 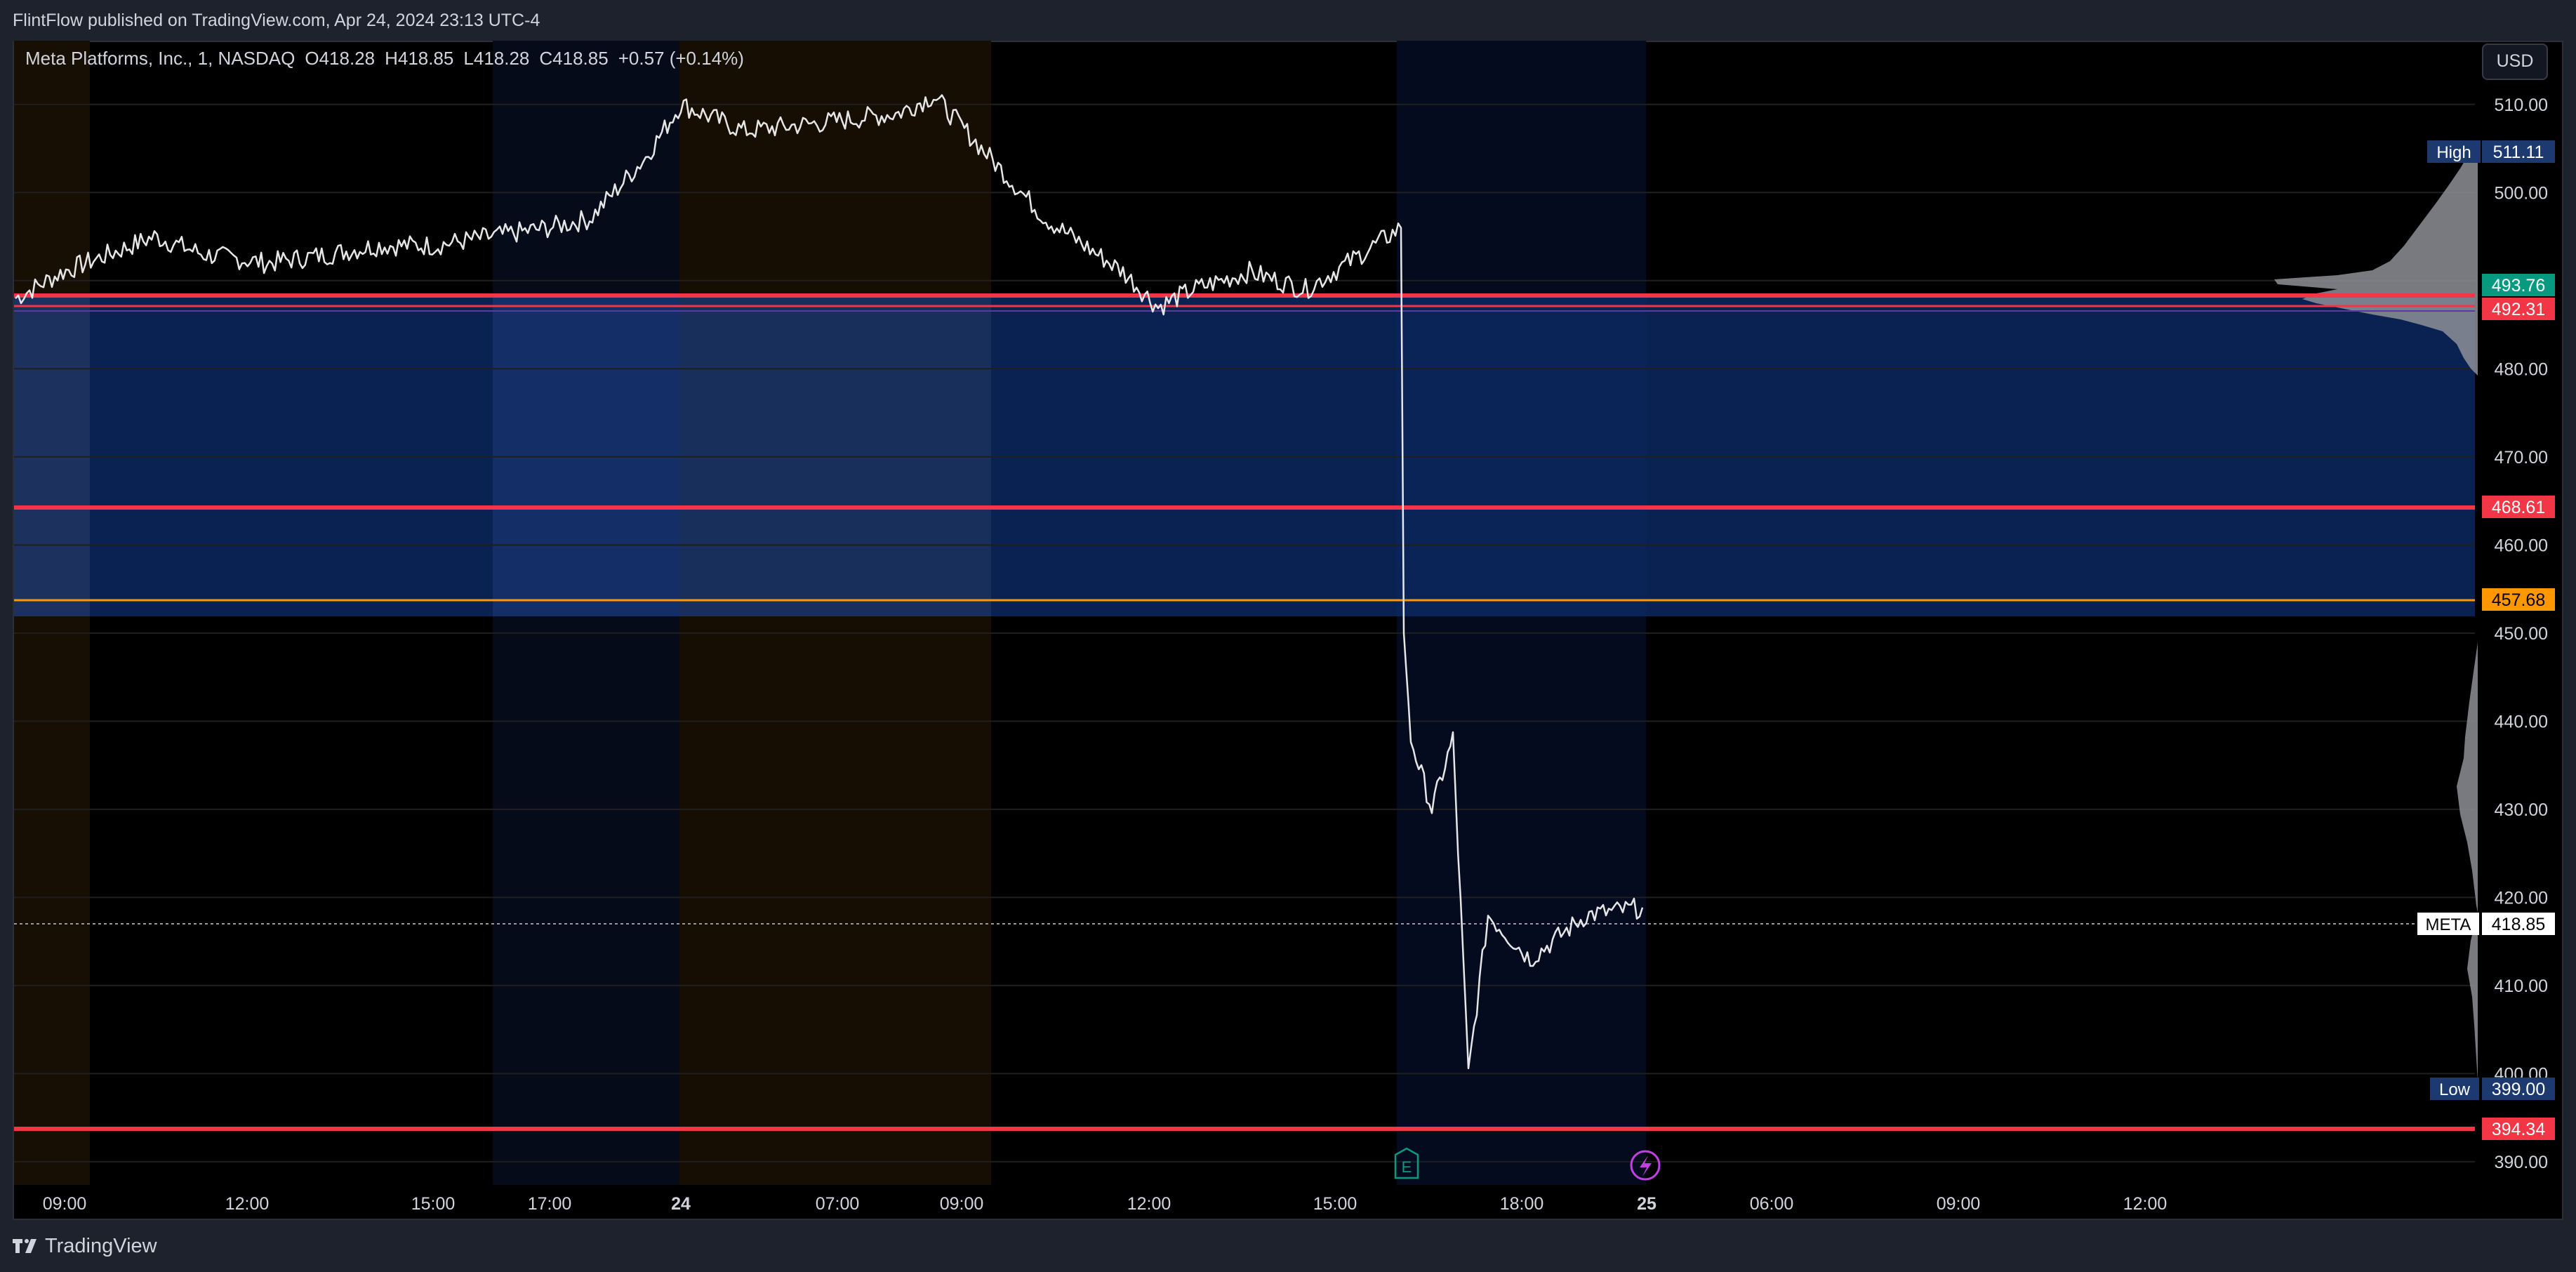 What do you see at coordinates (1407, 1167) in the screenshot?
I see `earnings-label: E` at bounding box center [1407, 1167].